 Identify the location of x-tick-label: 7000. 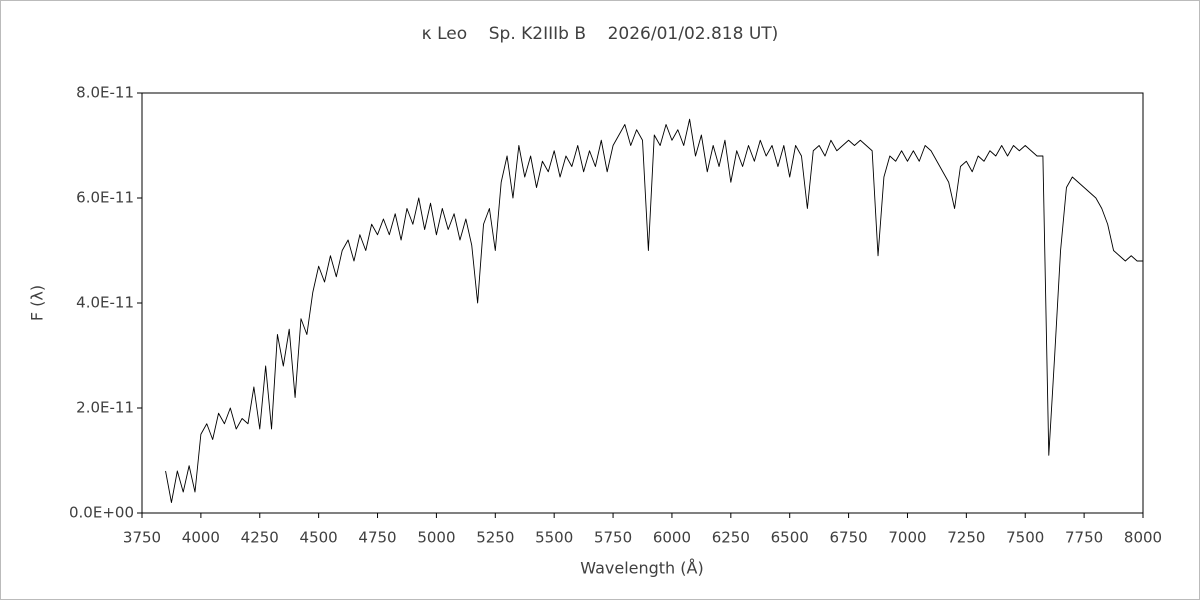
(907, 538).